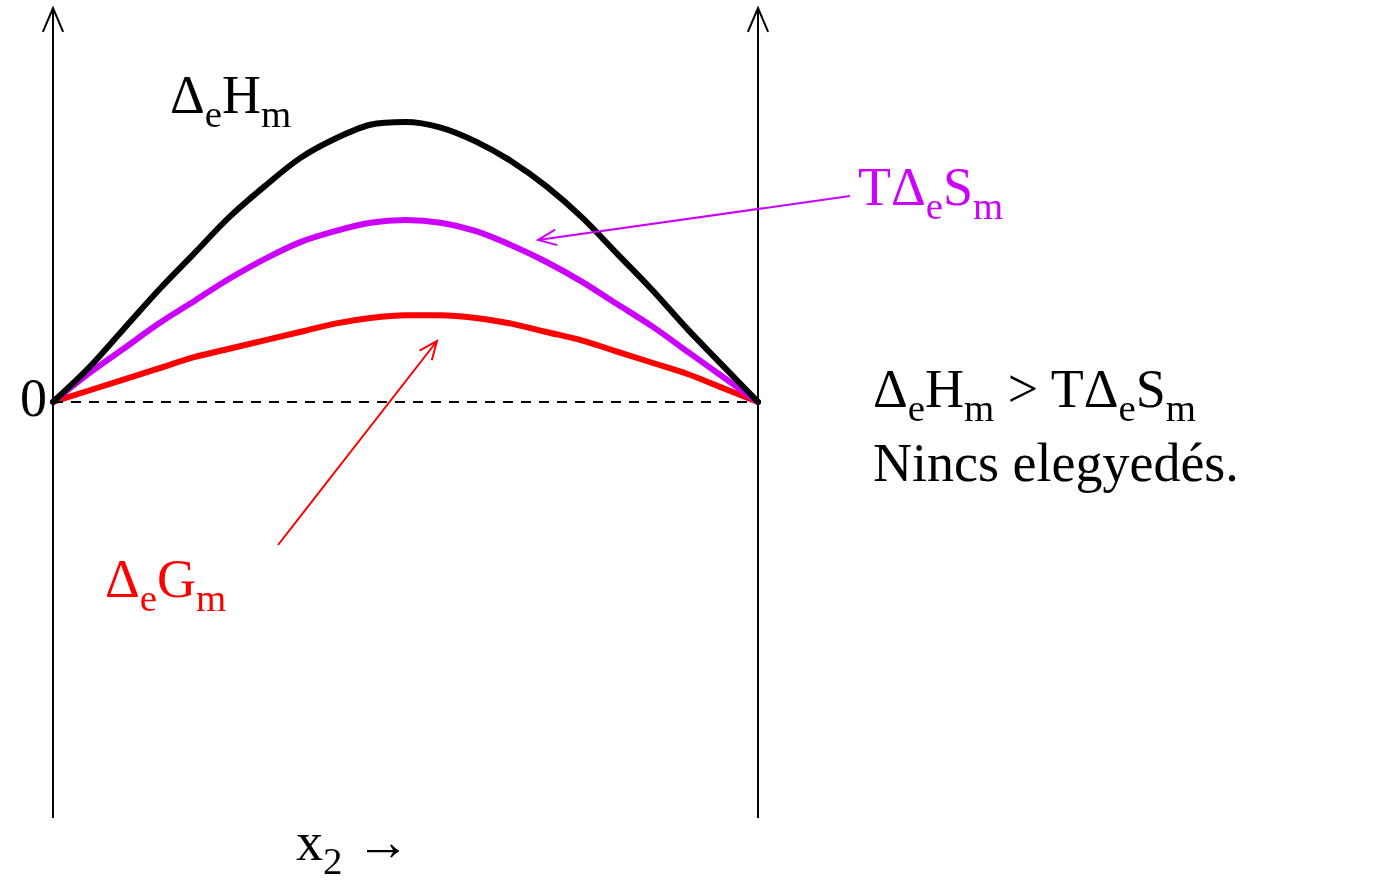 This screenshot has width=1391, height=889. I want to click on ref-line-label: 0, so click(33, 398).